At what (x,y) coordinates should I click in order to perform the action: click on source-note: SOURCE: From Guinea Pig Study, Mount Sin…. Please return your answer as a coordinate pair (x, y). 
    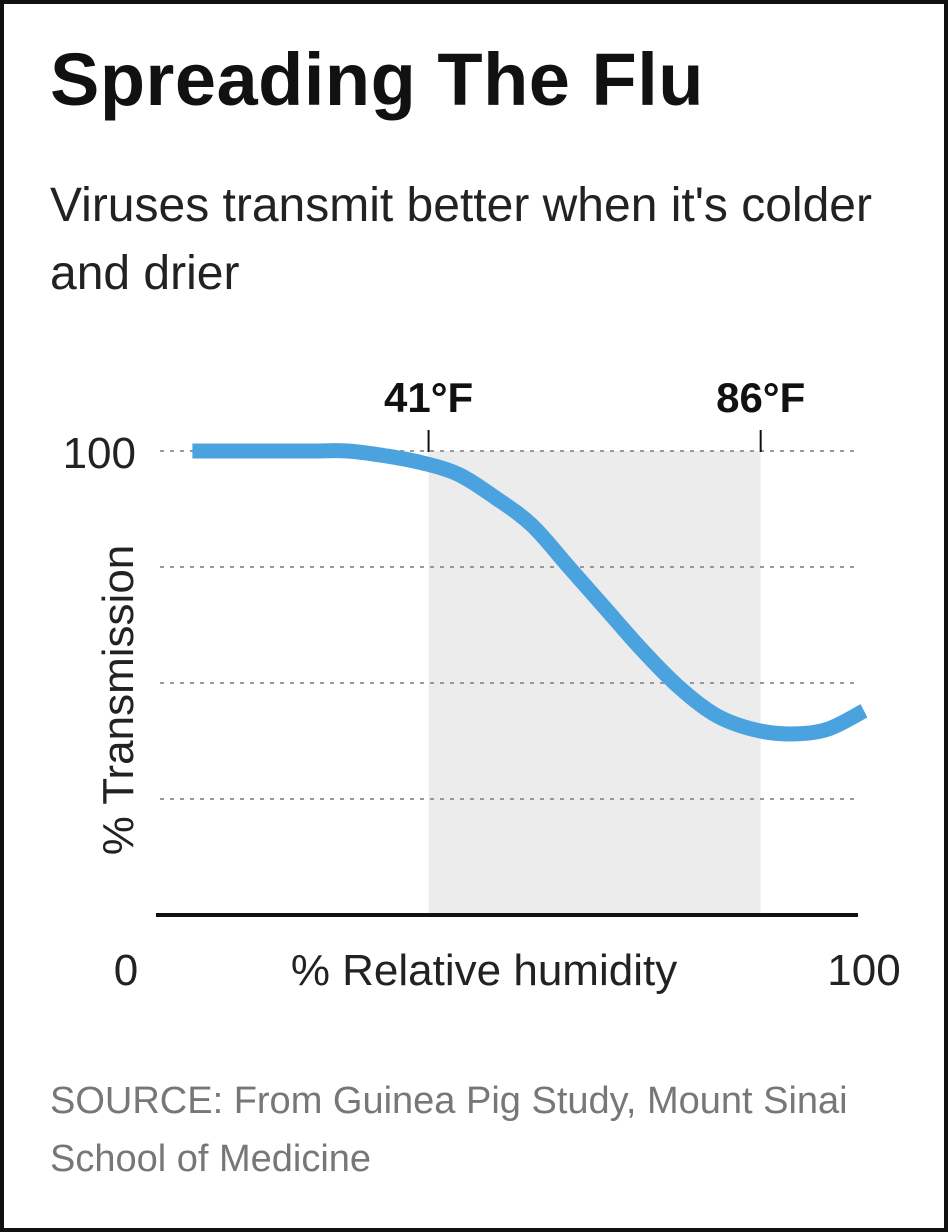
    Looking at the image, I should click on (449, 1130).